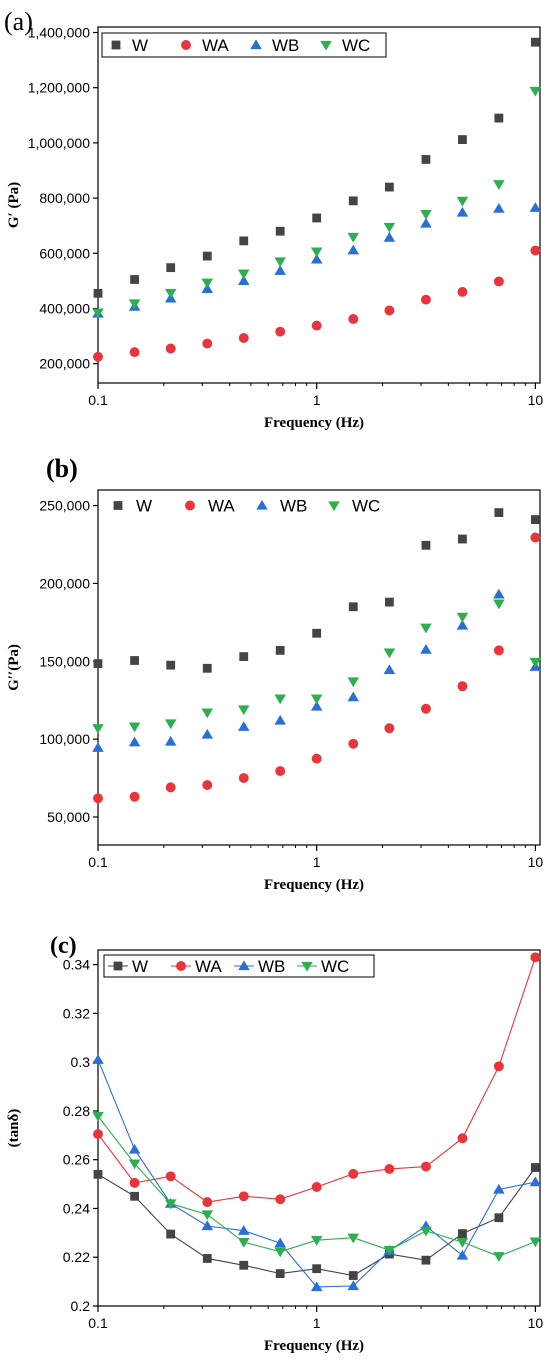 The image size is (550, 1363). I want to click on series-wb, so click(317, 670).